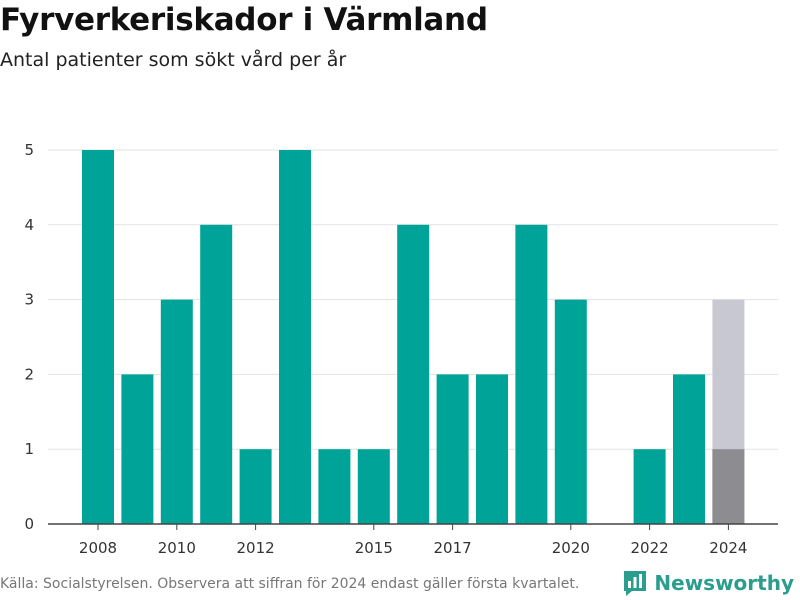 Image resolution: width=800 pixels, height=600 pixels. I want to click on bar-2017, so click(452, 449).